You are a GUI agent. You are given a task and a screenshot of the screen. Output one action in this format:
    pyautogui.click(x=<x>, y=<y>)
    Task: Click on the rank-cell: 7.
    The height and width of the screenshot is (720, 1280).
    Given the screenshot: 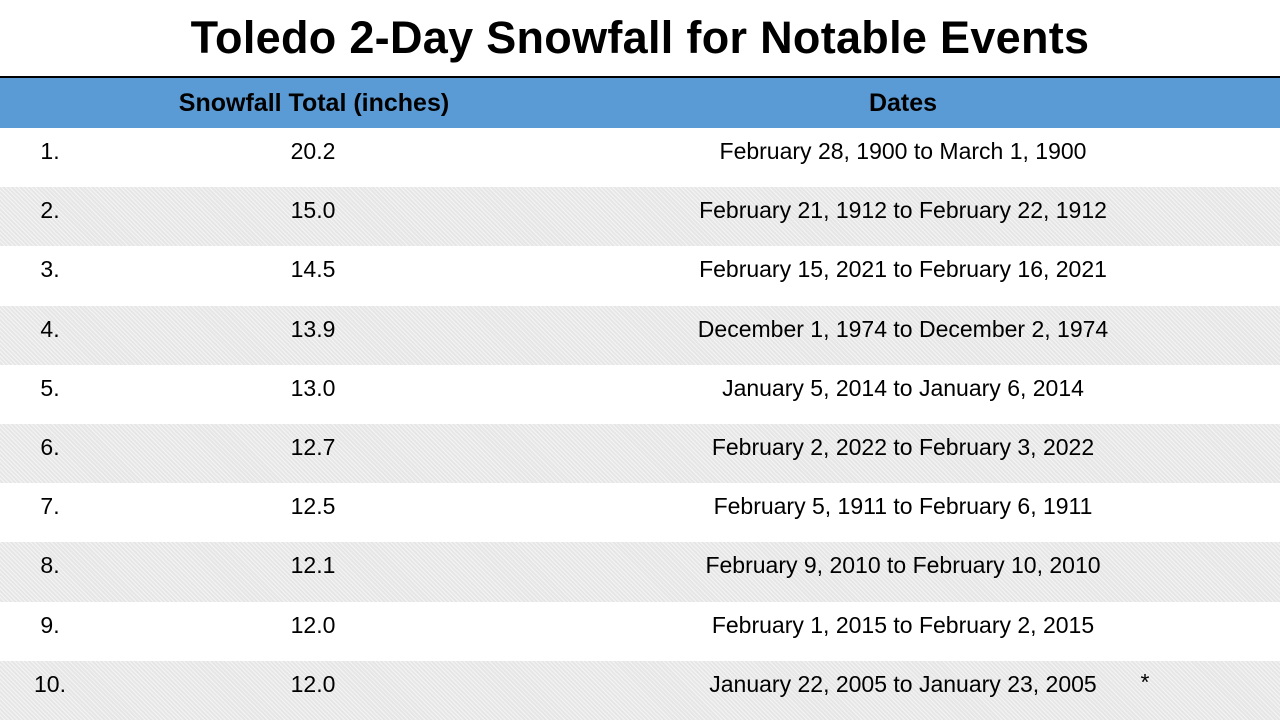 What is the action you would take?
    pyautogui.click(x=50, y=506)
    